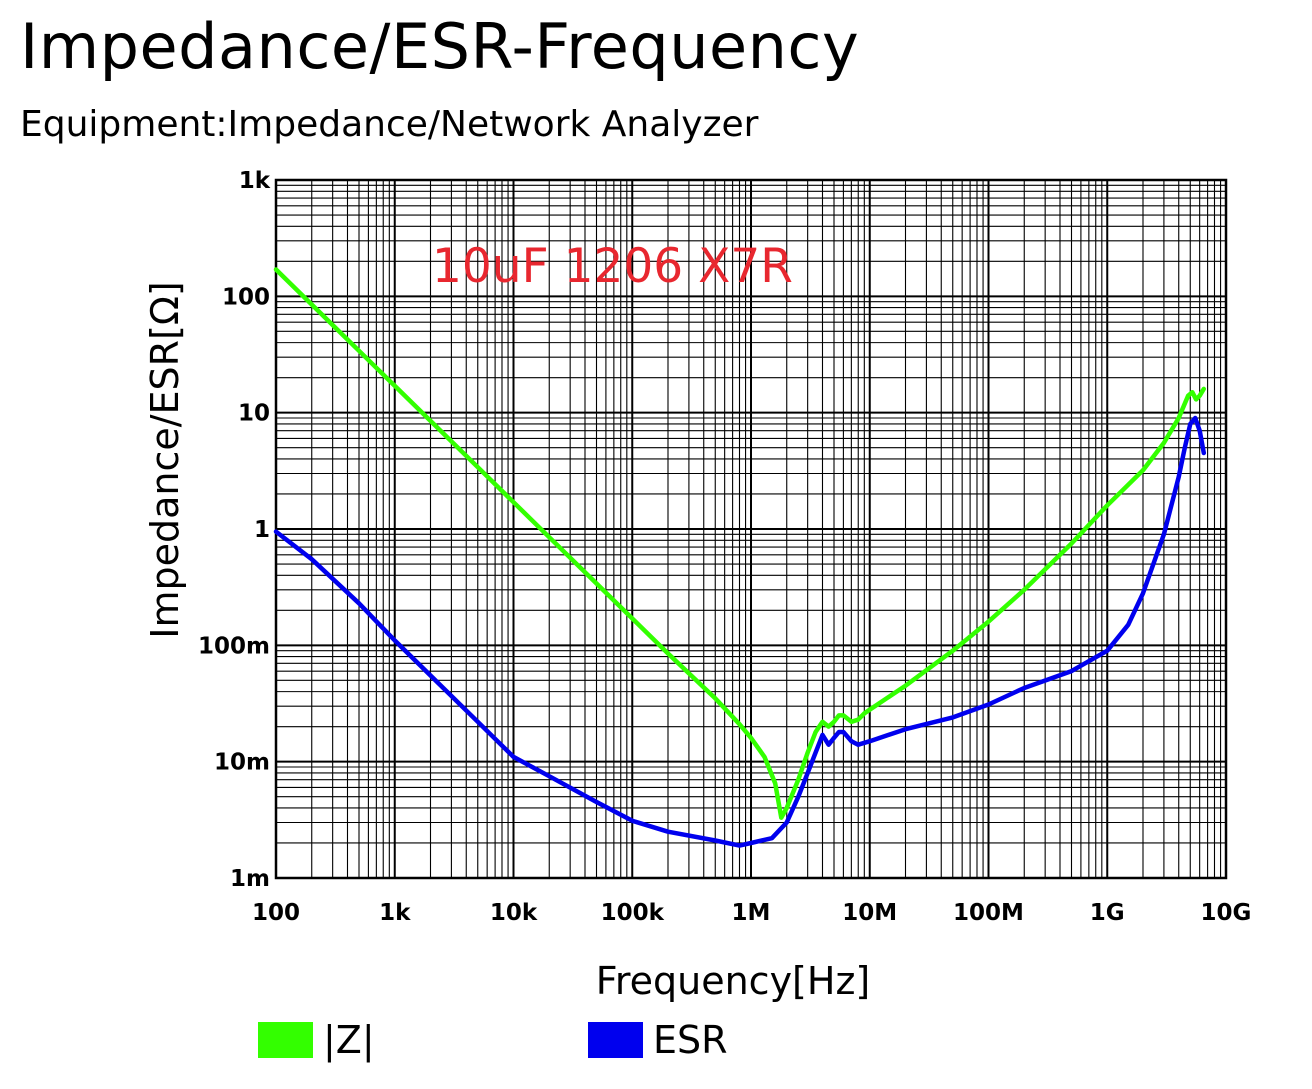 This screenshot has width=1312, height=1089. Describe the element at coordinates (316, 1040) in the screenshot. I see `legend-item-z: |Z|` at that location.